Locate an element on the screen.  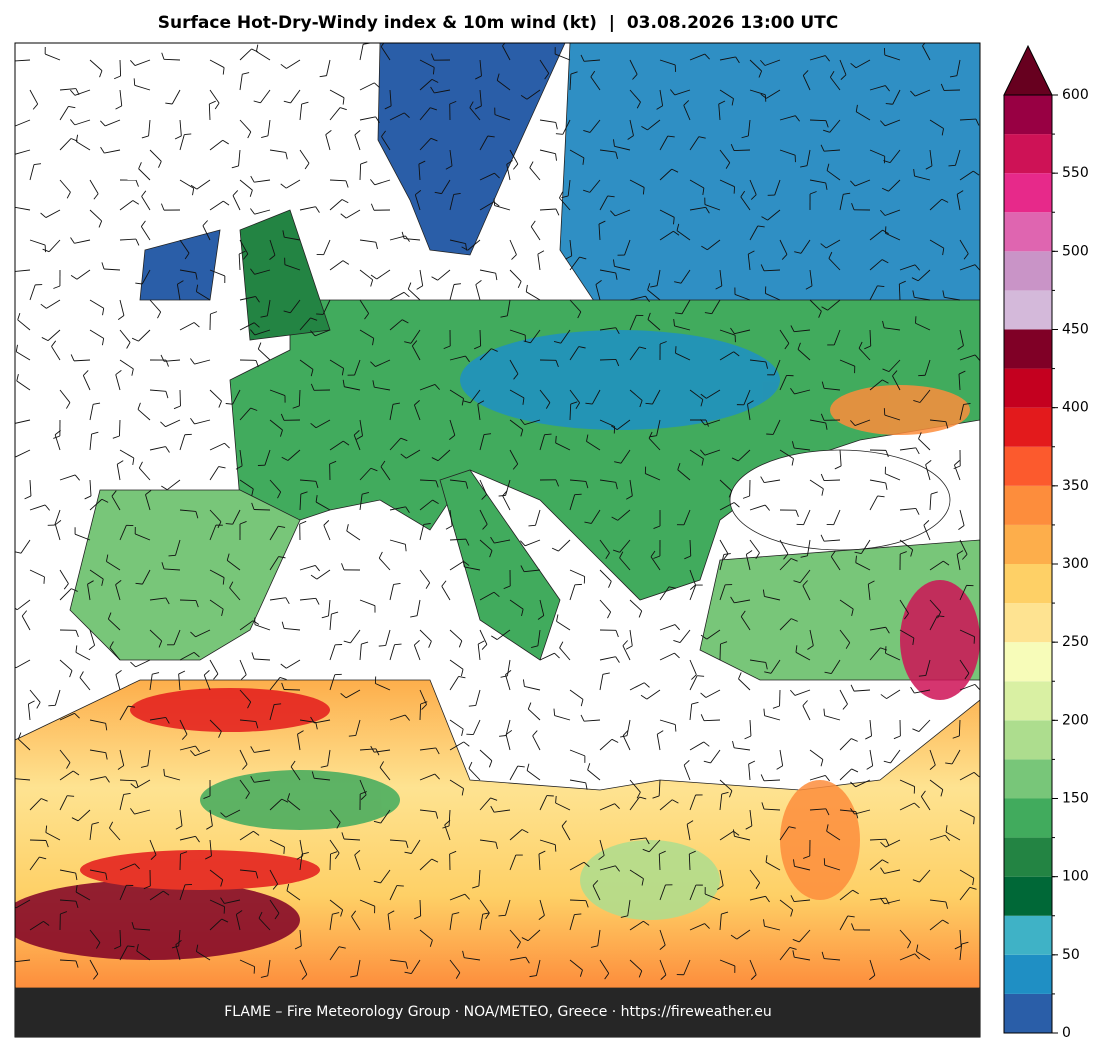
colorbar-tick-label: 200 is located at coordinates (1075, 720).